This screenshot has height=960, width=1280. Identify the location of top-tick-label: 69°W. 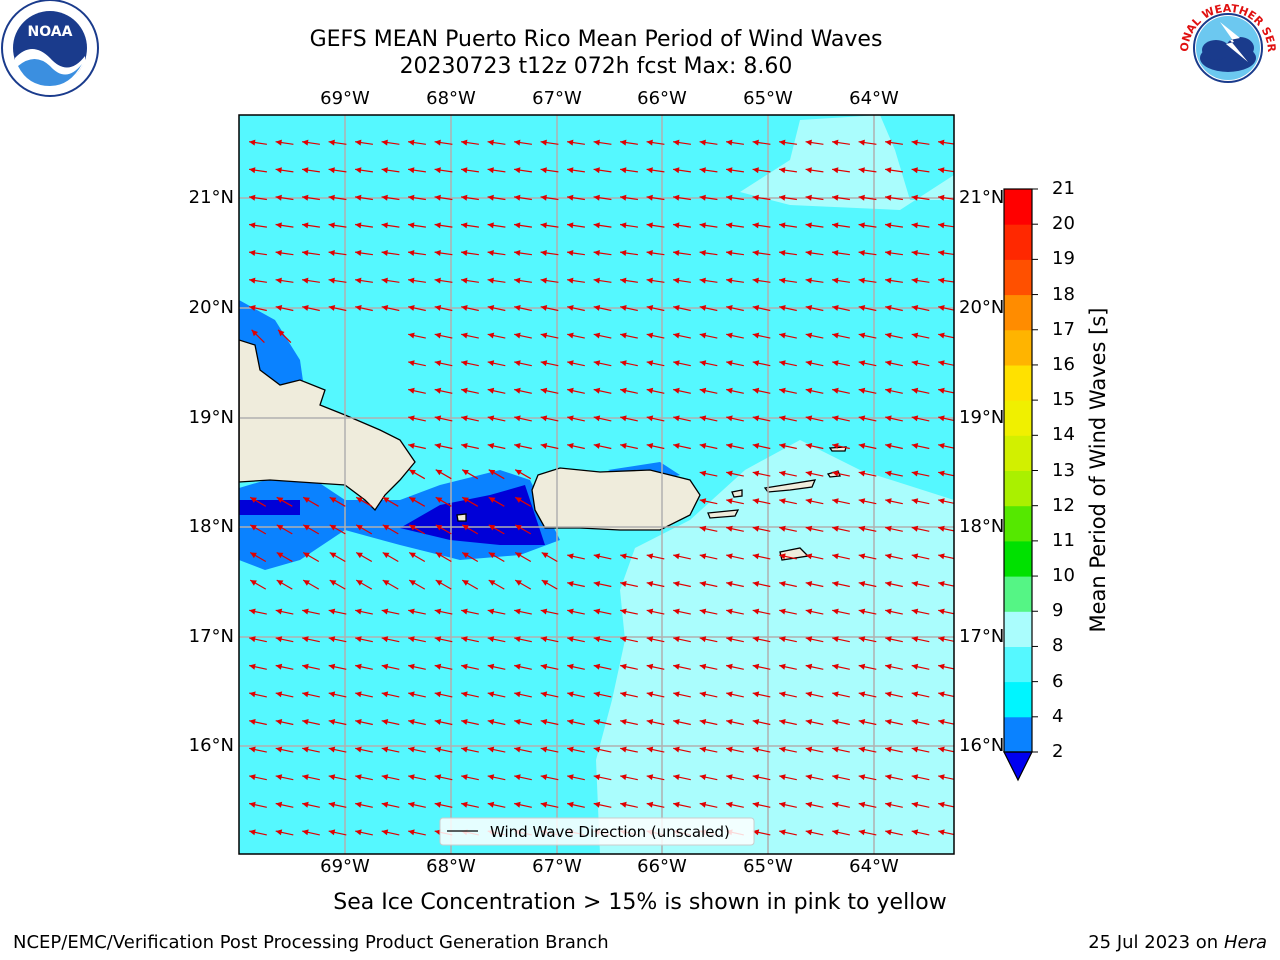
(345, 98).